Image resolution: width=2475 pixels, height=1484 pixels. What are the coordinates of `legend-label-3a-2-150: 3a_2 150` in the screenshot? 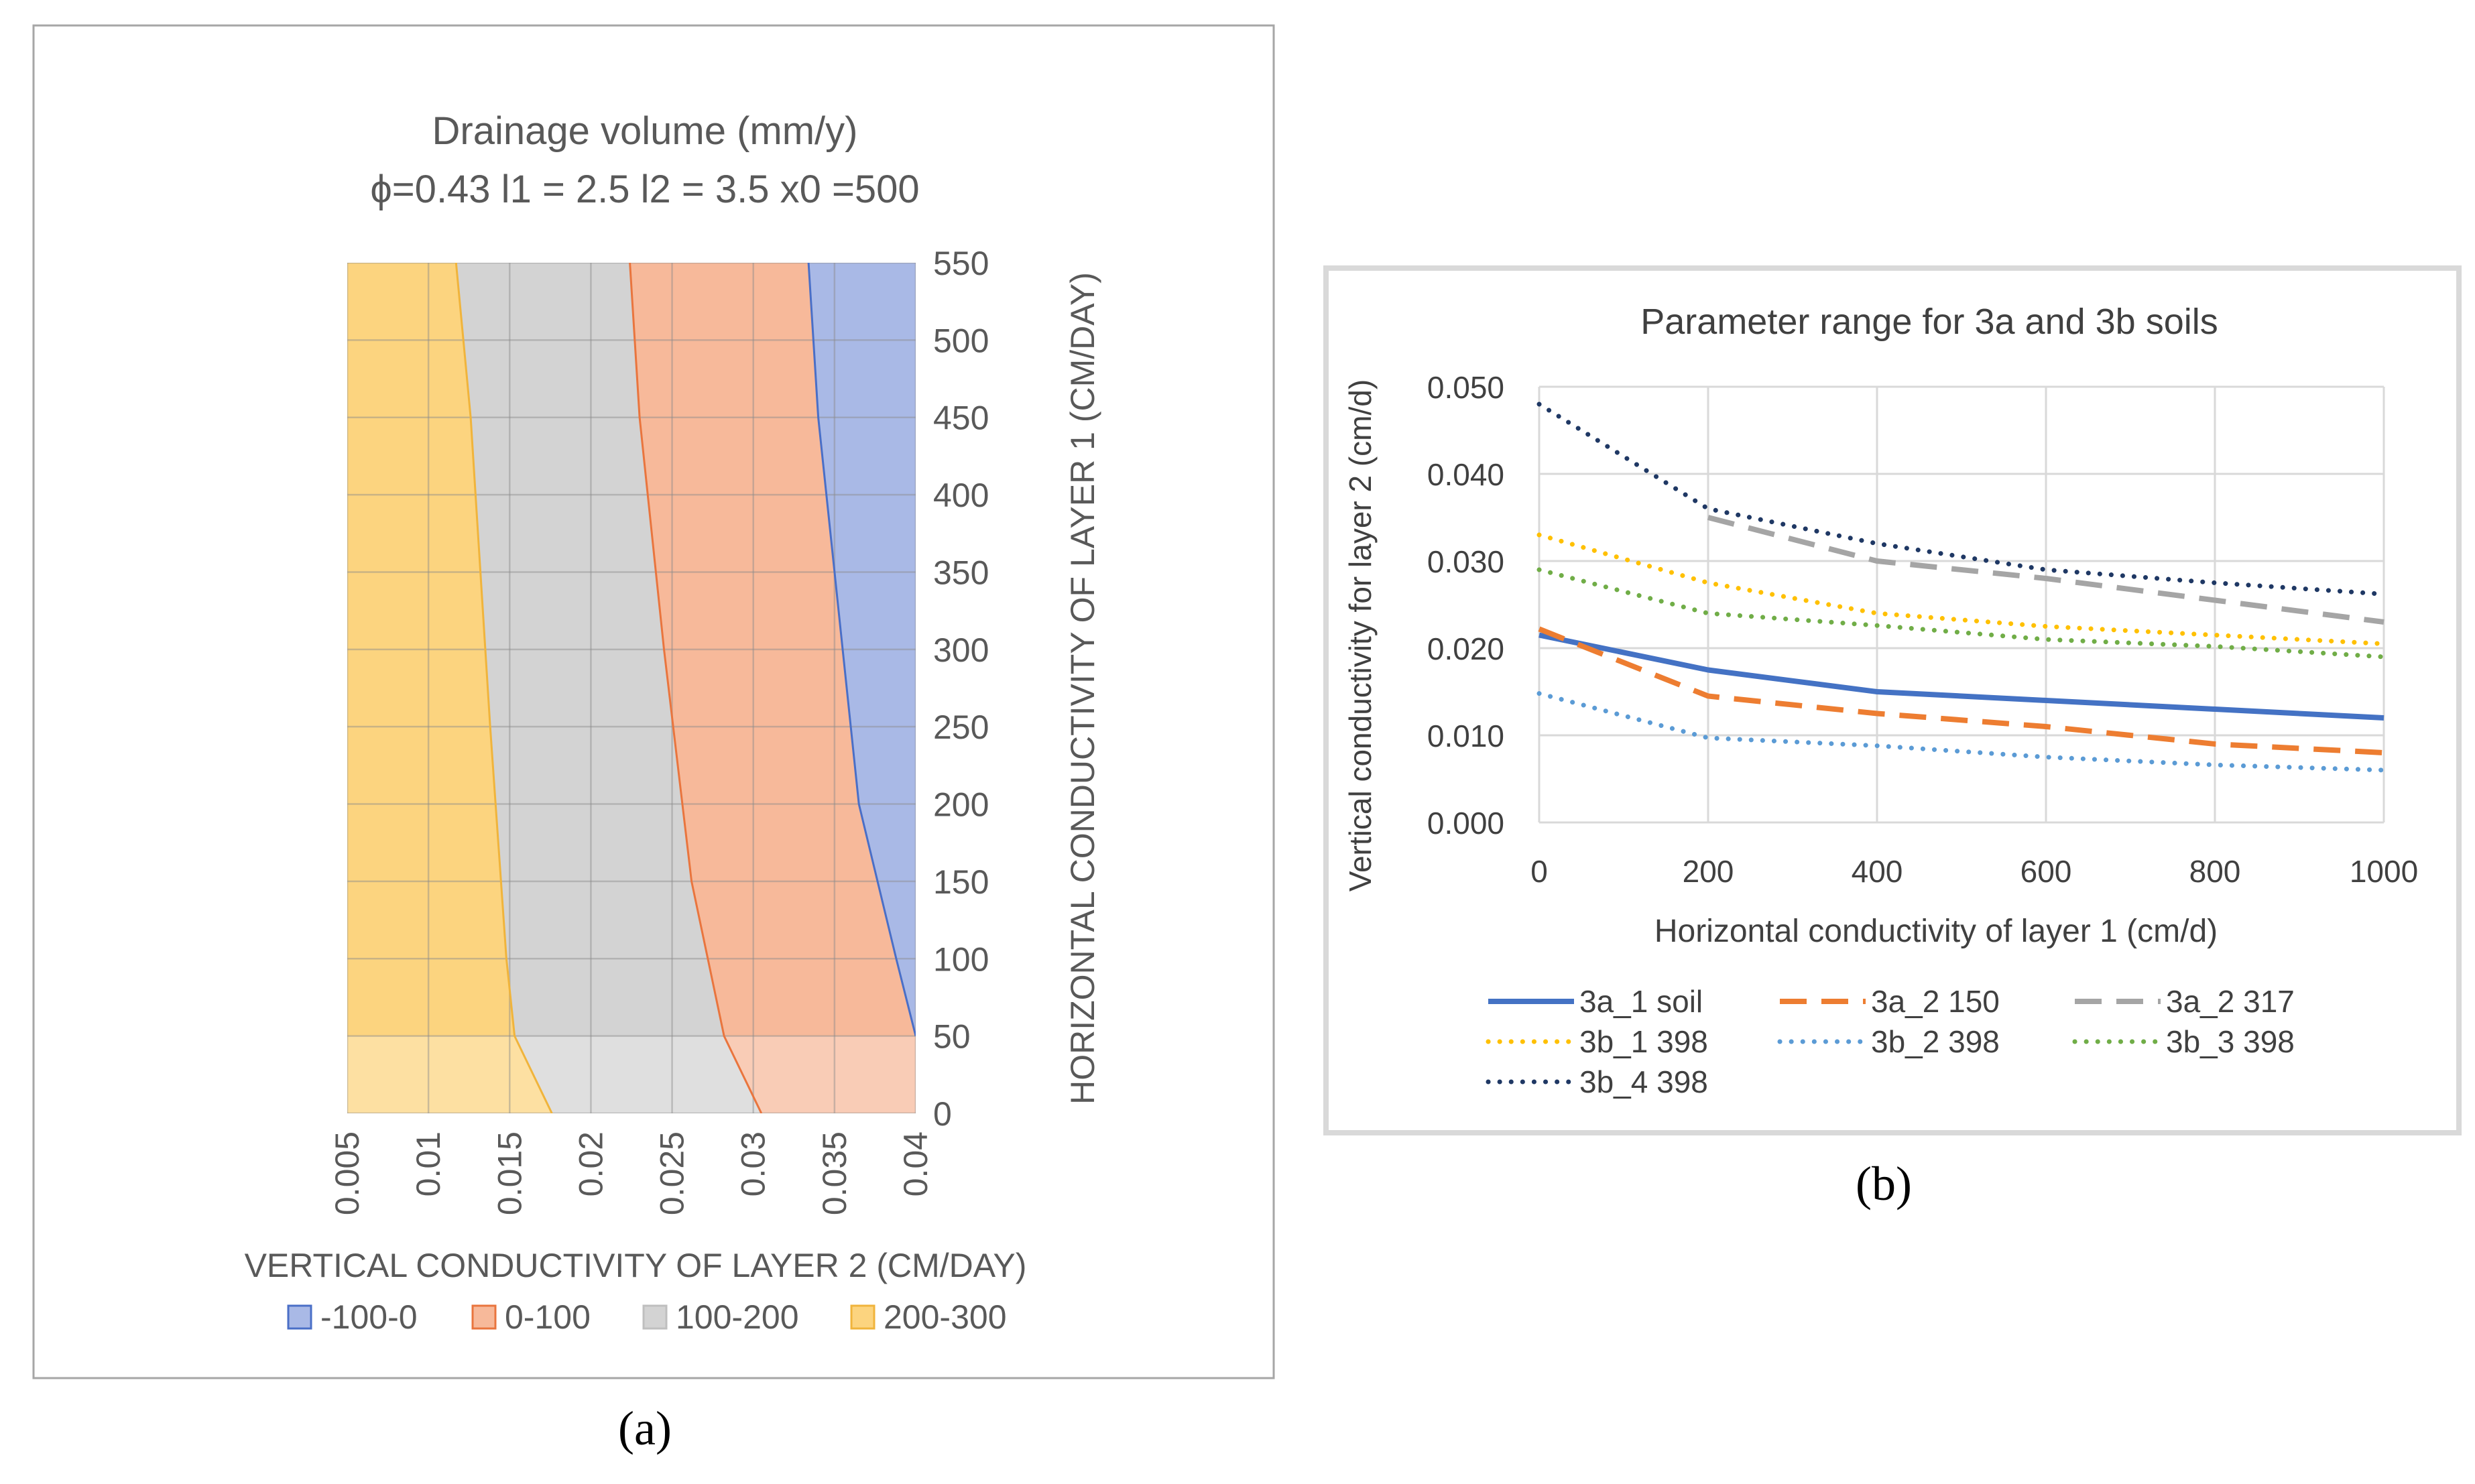 It's located at (1935, 1001).